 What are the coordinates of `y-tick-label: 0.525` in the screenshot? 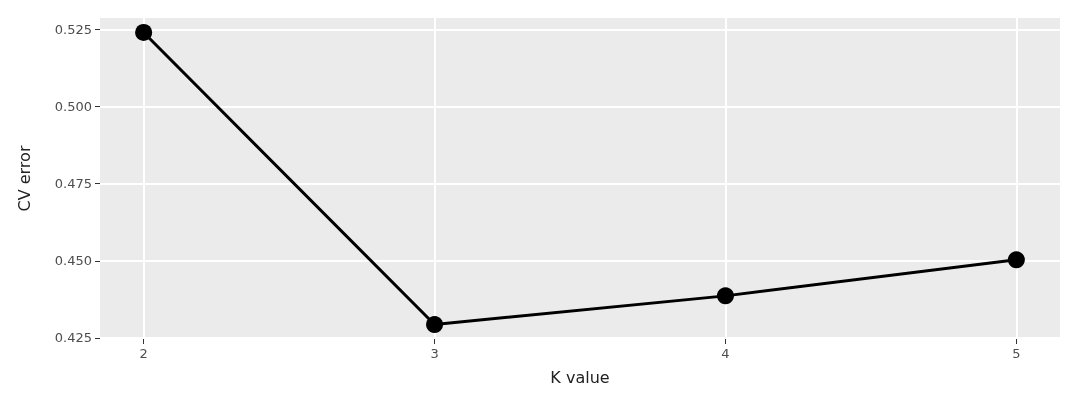 It's located at (73, 30).